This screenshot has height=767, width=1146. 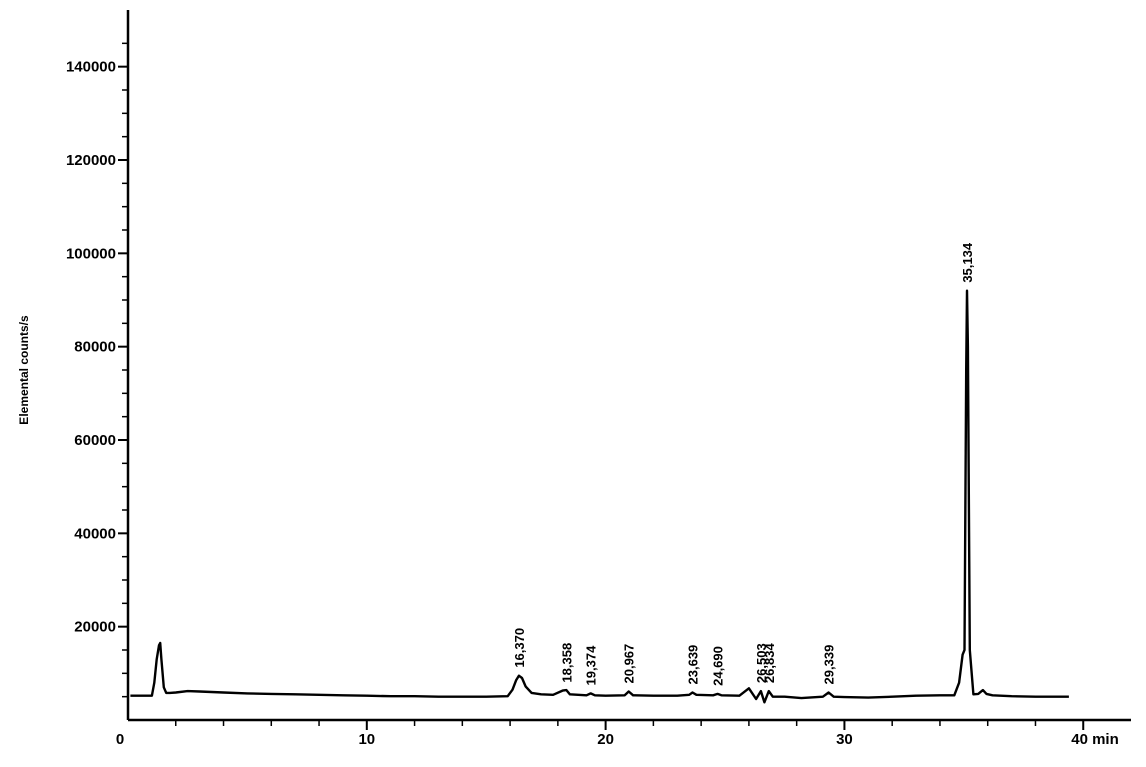 I want to click on y-tick-label: 100000, so click(x=91, y=253).